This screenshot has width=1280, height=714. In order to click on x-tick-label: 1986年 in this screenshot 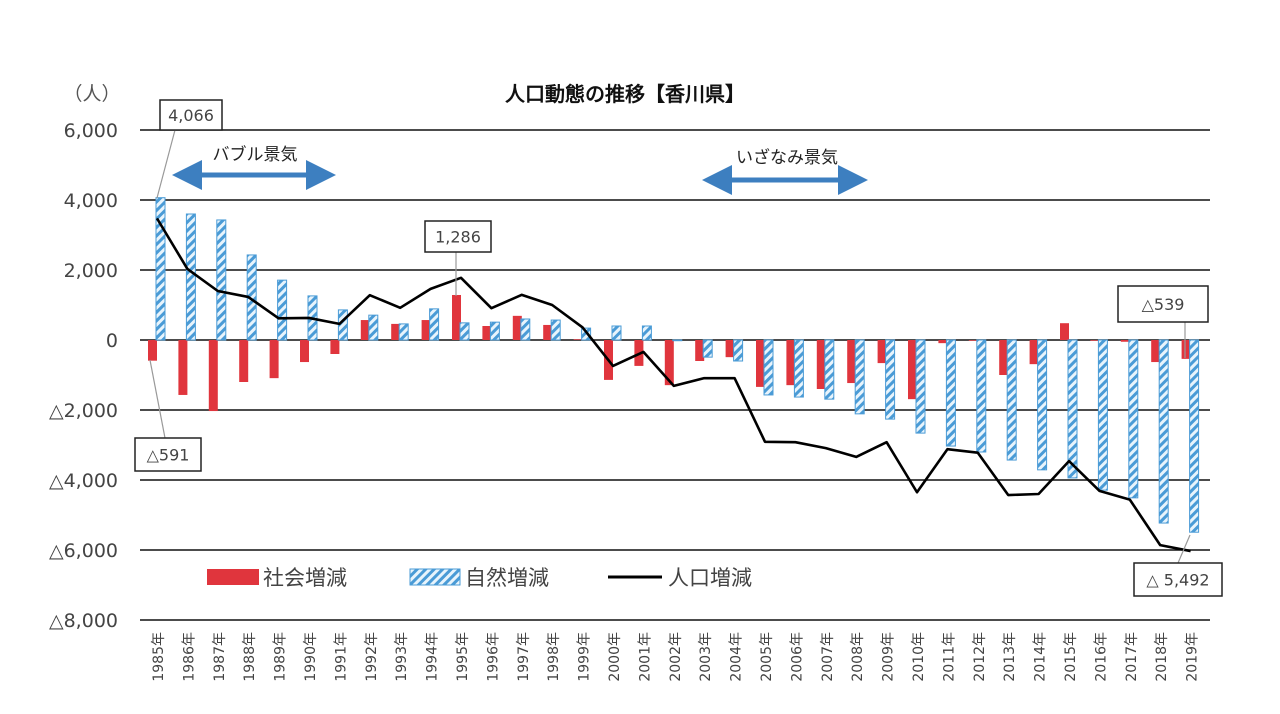, I will do `click(189, 657)`.